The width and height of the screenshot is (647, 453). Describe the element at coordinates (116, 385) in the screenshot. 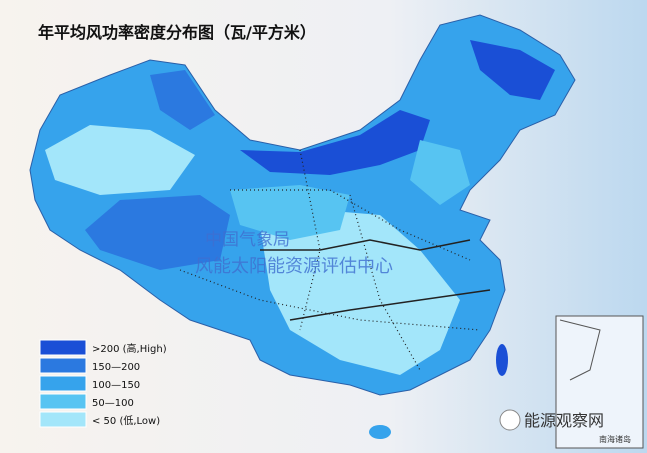

I see `legend-label: 100—150` at that location.